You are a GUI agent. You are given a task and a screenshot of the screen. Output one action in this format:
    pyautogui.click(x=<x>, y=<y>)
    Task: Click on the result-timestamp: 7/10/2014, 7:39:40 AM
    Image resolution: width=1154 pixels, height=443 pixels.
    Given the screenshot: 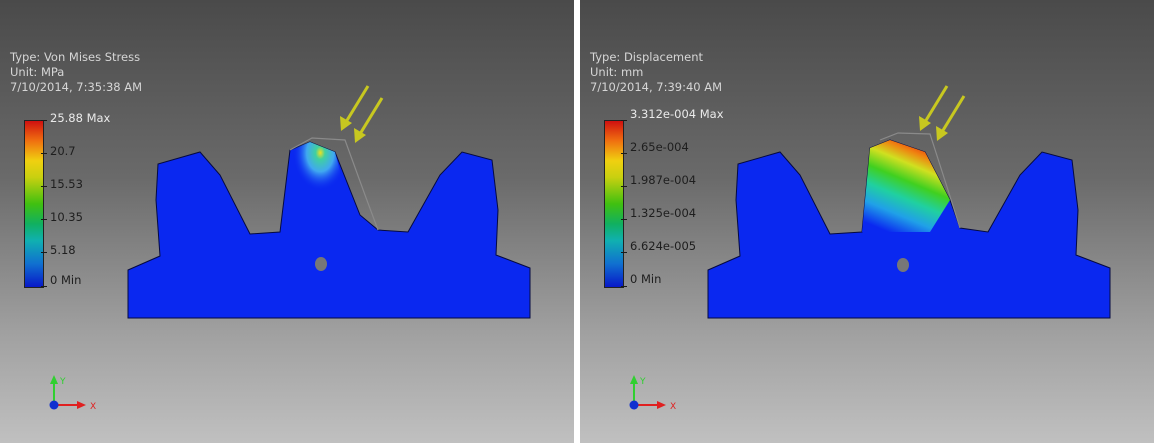 What is the action you would take?
    pyautogui.click(x=656, y=87)
    